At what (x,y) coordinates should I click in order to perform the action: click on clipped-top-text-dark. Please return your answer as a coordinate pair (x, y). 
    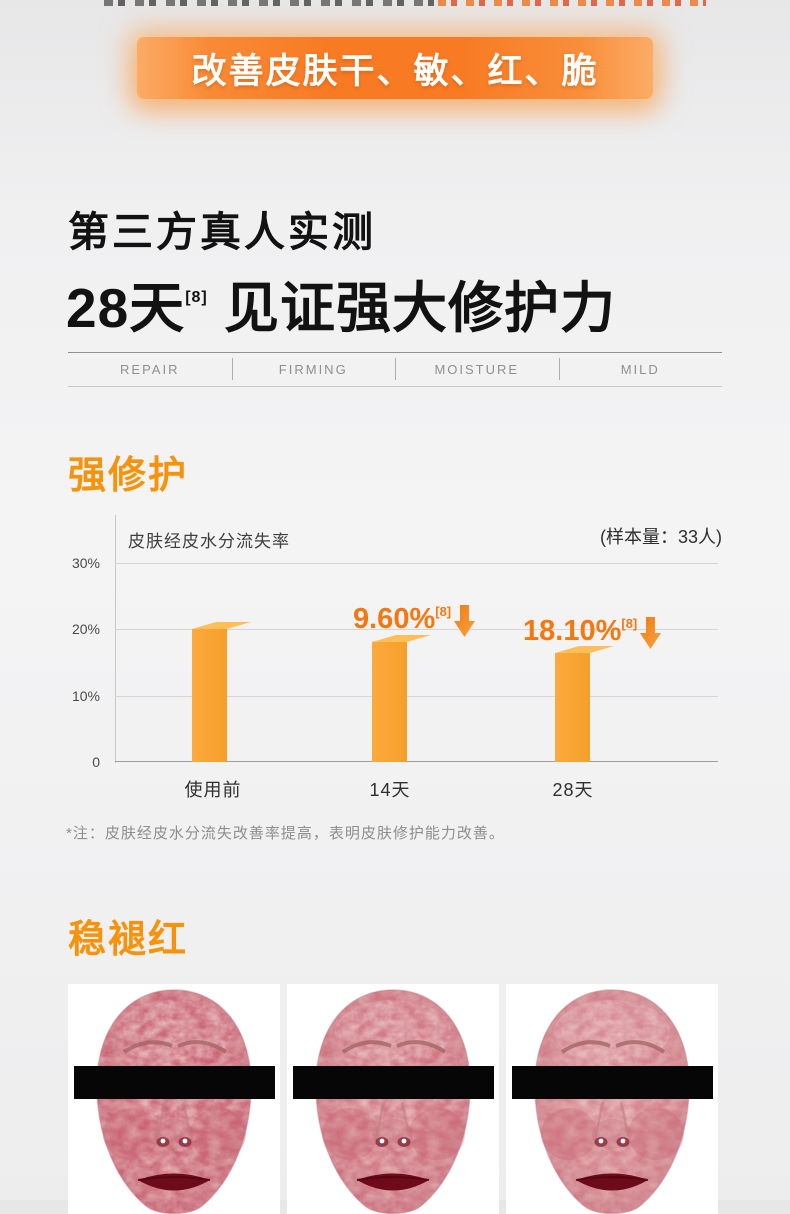
    Looking at the image, I should click on (269, 3).